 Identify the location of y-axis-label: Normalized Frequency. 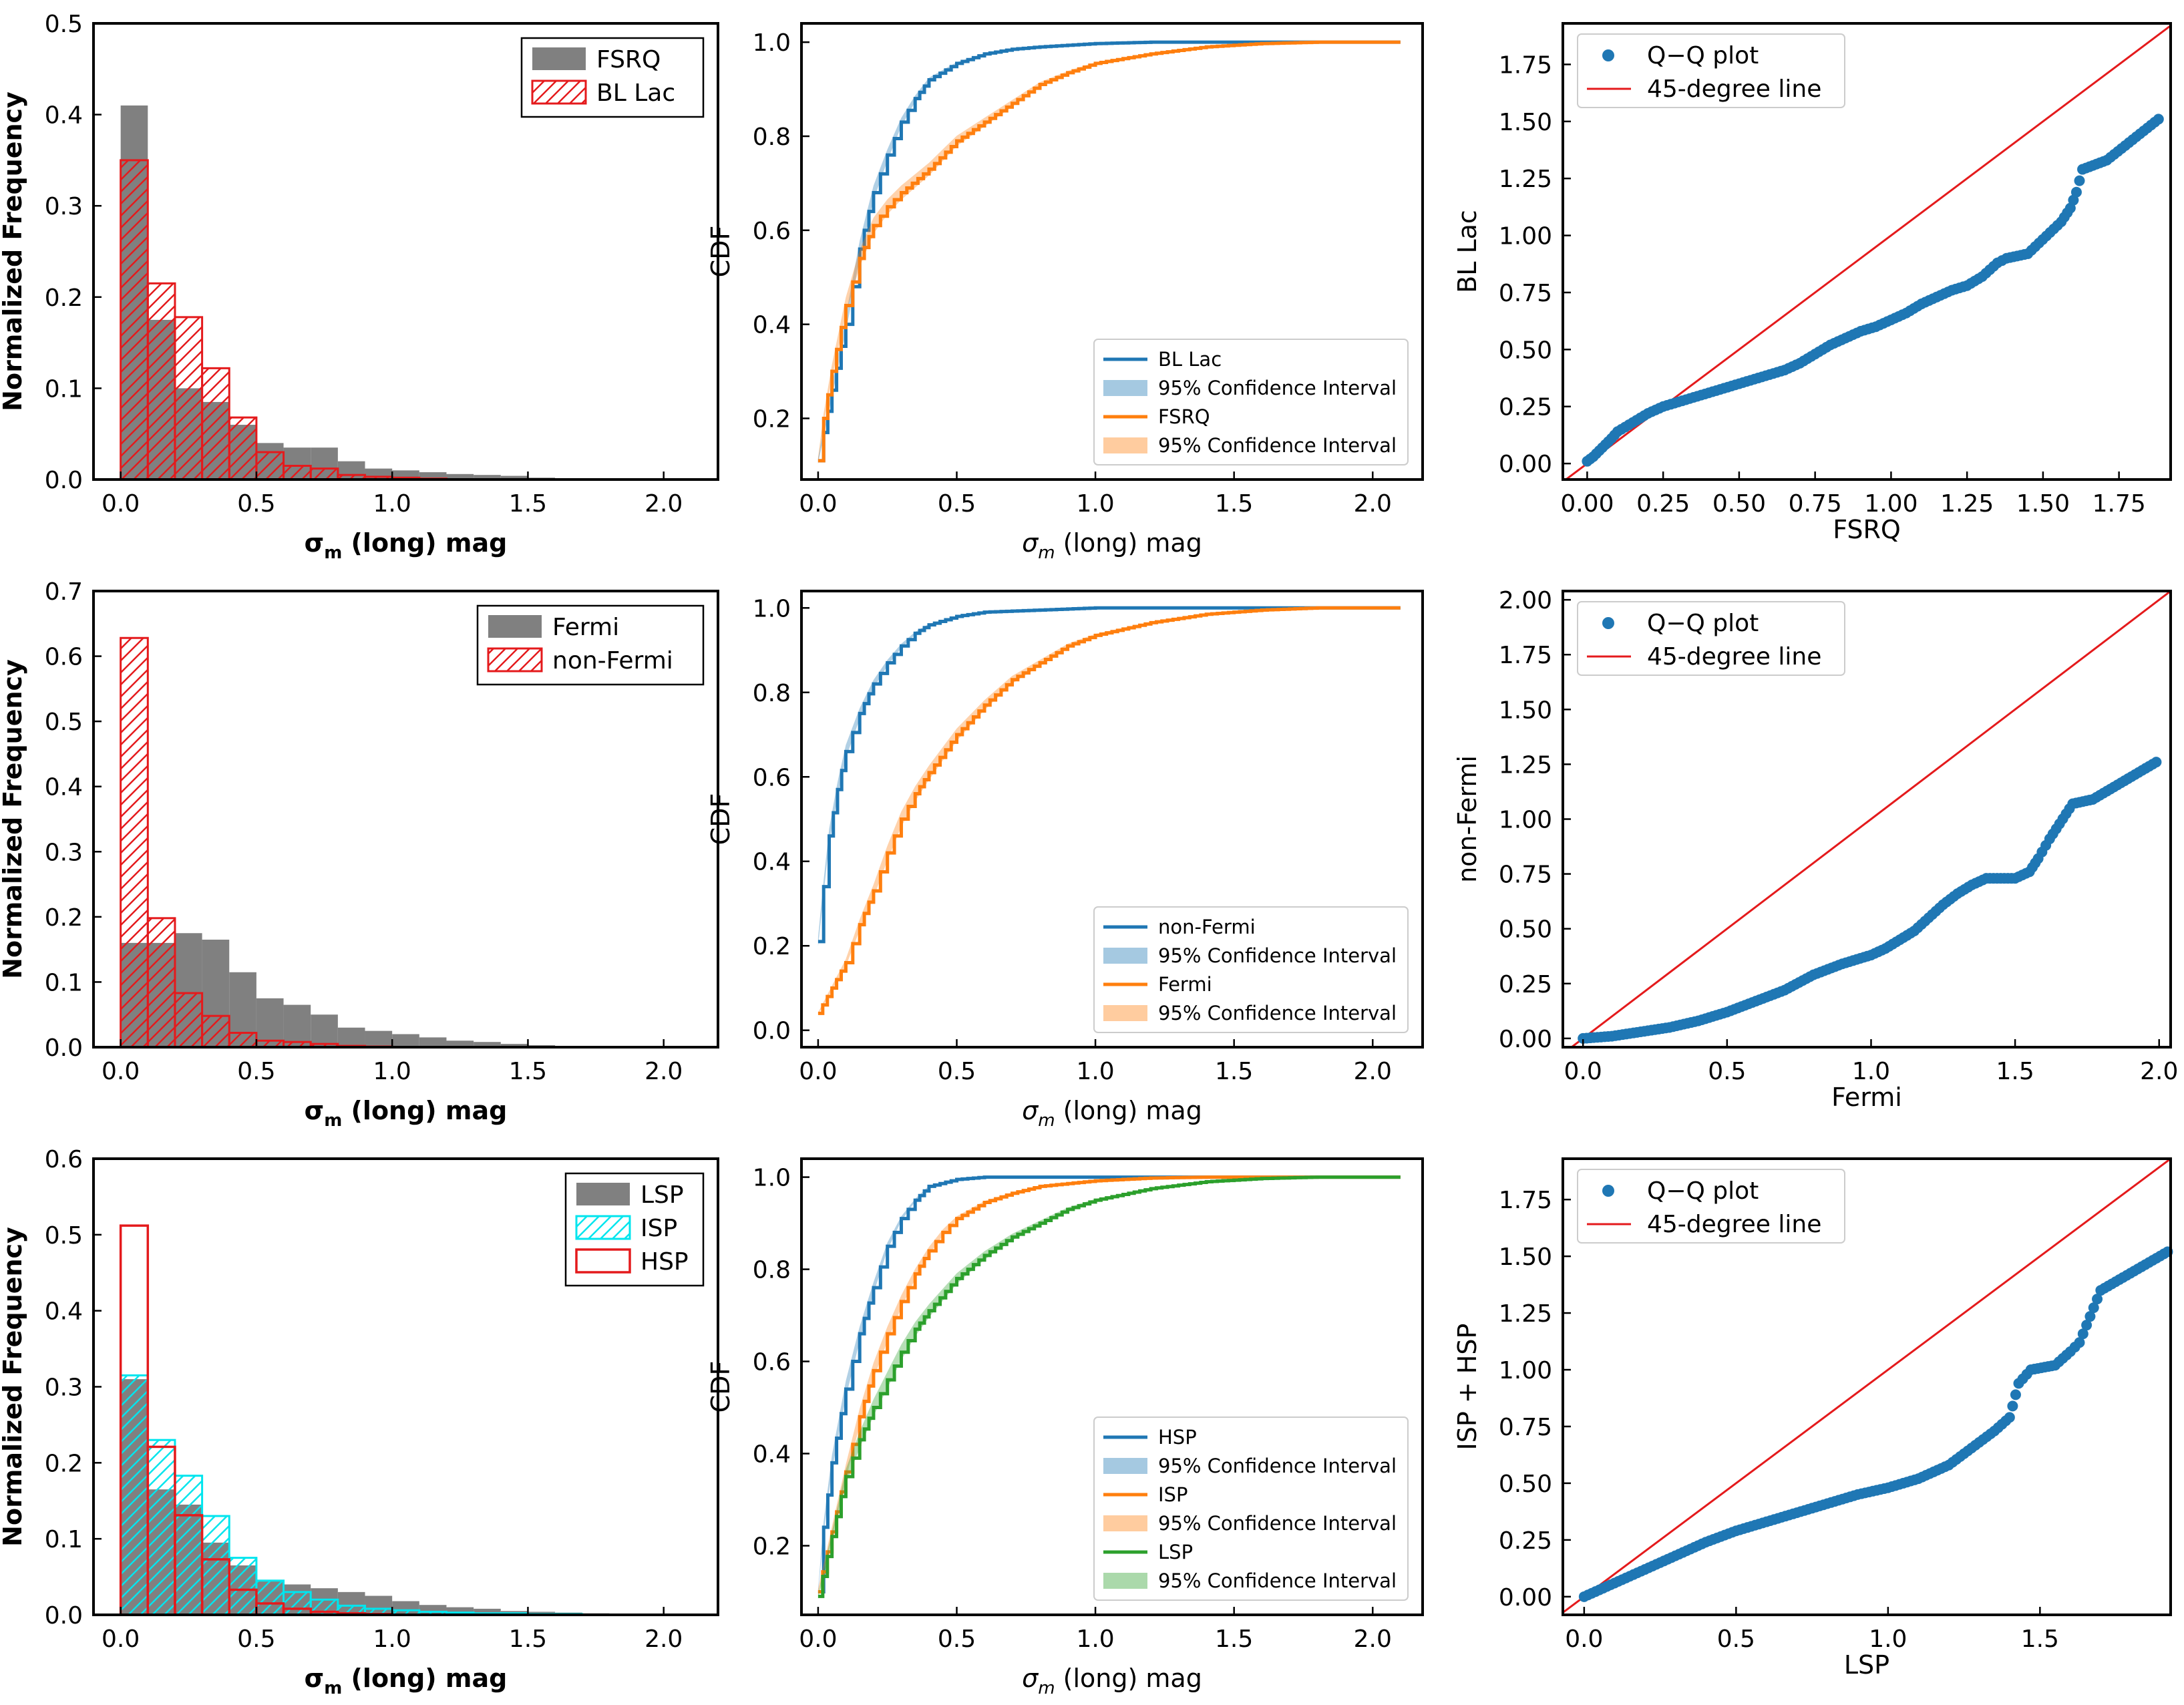
(13, 251).